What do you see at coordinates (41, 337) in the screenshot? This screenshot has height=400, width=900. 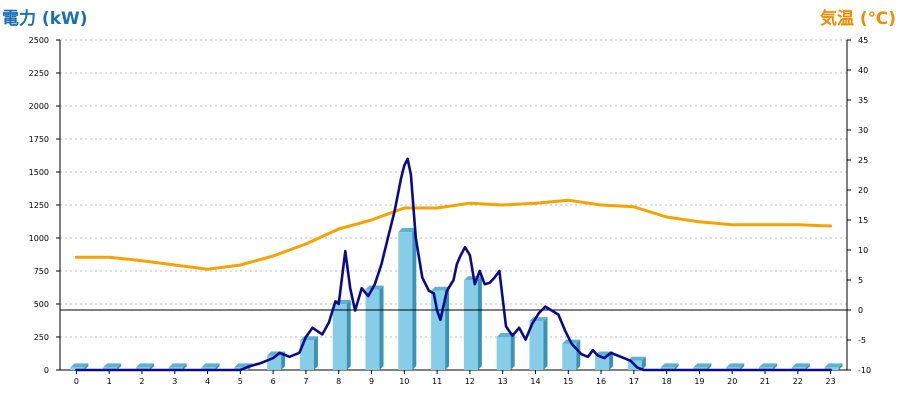 I see `left-tick-label: 250` at bounding box center [41, 337].